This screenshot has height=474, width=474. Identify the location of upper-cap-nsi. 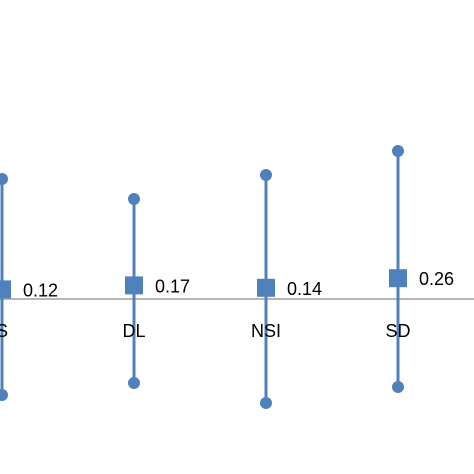
(266, 175).